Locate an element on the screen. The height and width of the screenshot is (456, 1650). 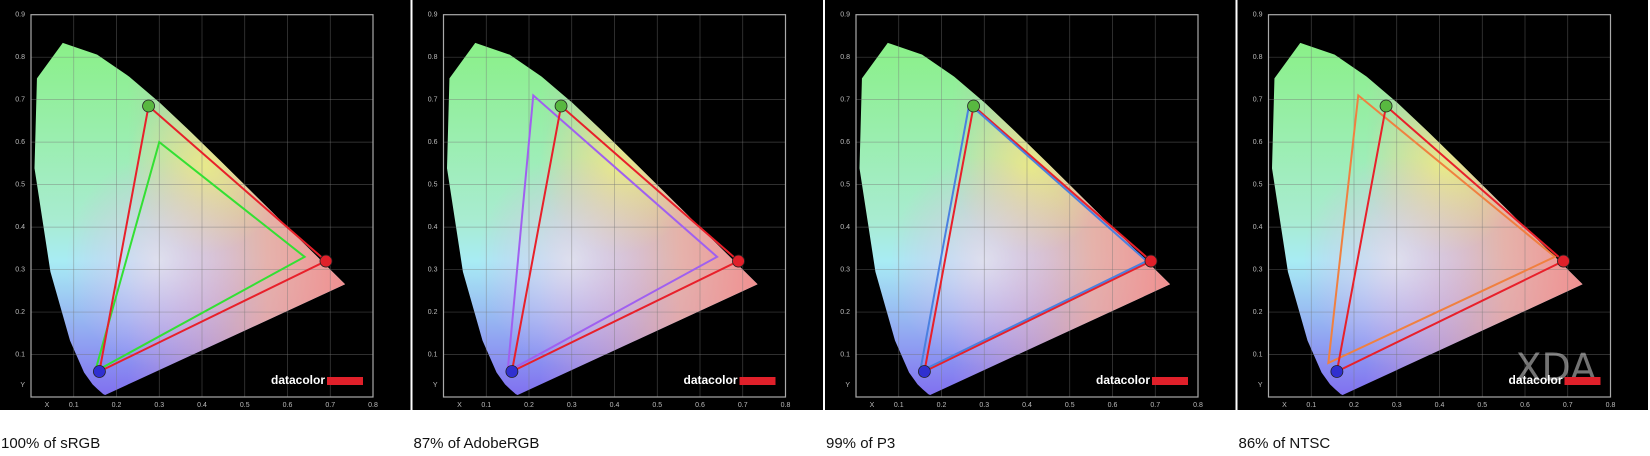
caption: 86% of NTSC is located at coordinates (1285, 443).